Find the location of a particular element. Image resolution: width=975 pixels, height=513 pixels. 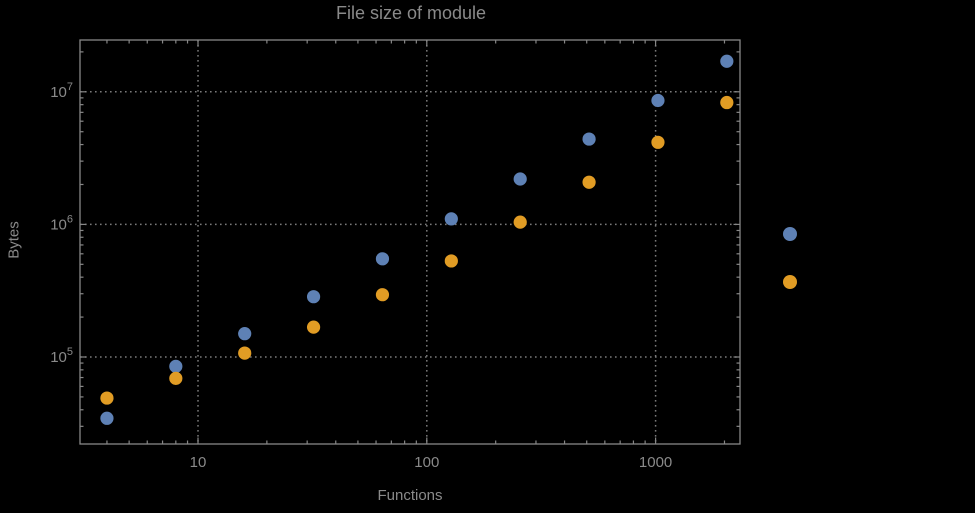

data-point-series-1-blue-x32 is located at coordinates (313, 297).